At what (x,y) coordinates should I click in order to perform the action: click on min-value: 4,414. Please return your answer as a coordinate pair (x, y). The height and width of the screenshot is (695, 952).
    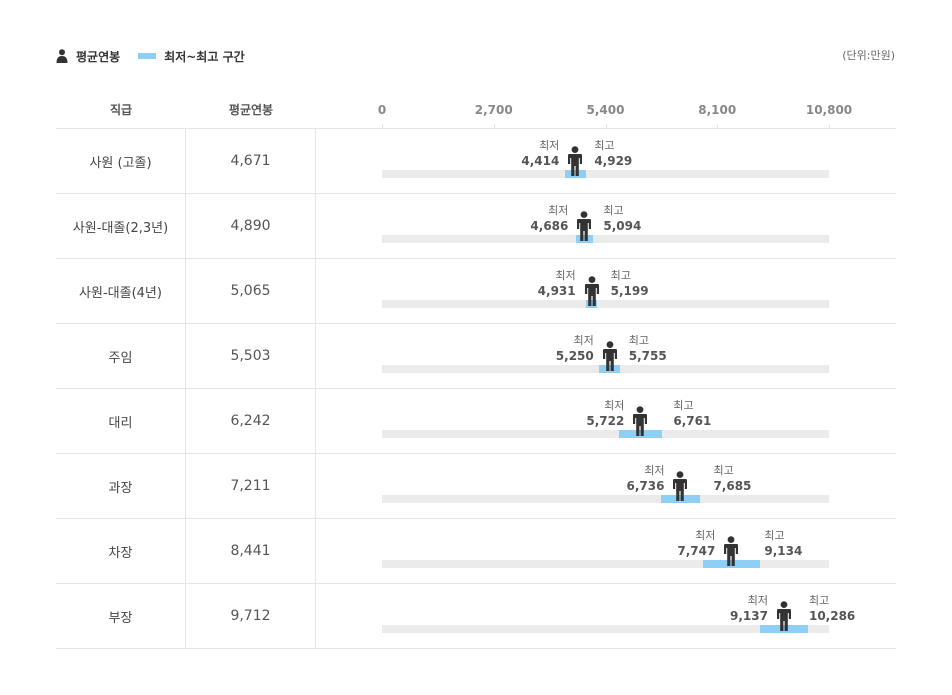
    Looking at the image, I should click on (540, 161).